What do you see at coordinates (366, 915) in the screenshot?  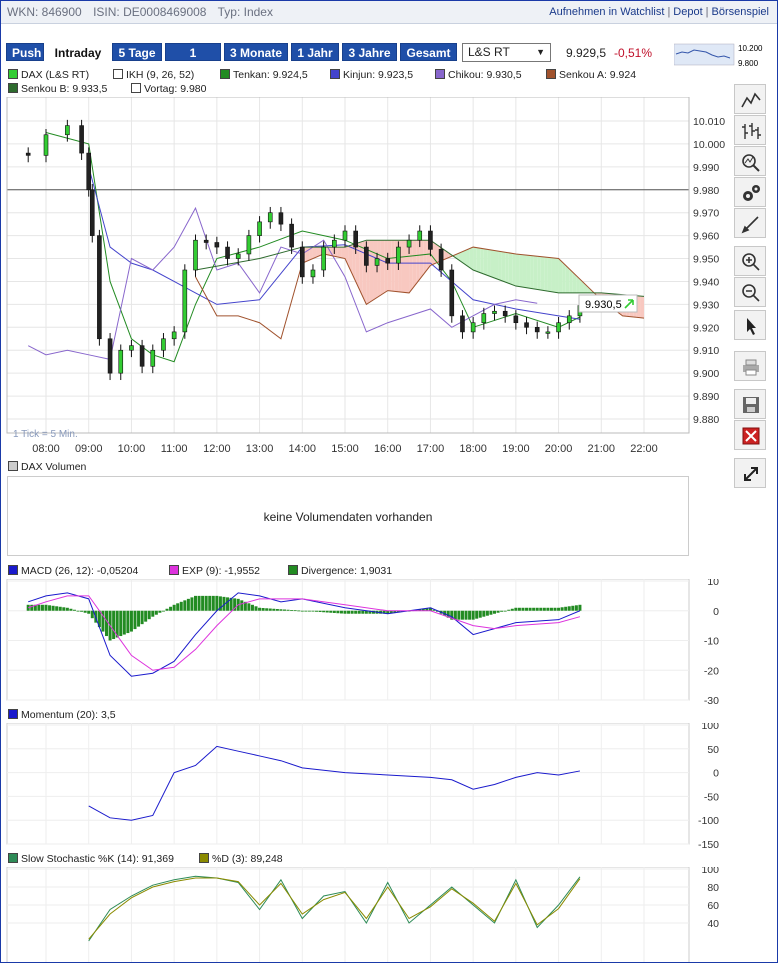 I see `stochastic-chart: 100 80 60 40` at bounding box center [366, 915].